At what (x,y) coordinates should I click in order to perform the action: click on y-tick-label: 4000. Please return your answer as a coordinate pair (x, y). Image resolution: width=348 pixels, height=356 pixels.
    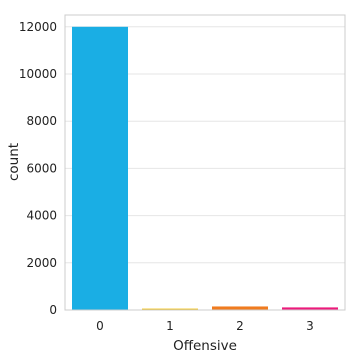
    Looking at the image, I should click on (41, 216).